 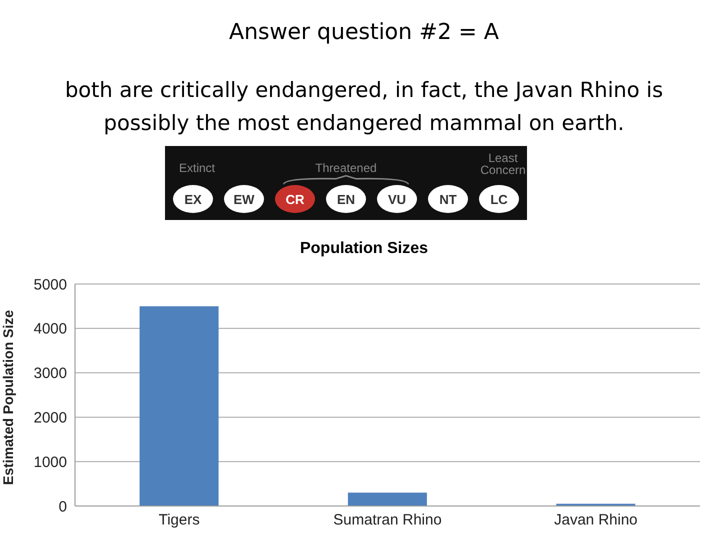 What do you see at coordinates (62, 507) in the screenshot?
I see `y-tick-label: 0` at bounding box center [62, 507].